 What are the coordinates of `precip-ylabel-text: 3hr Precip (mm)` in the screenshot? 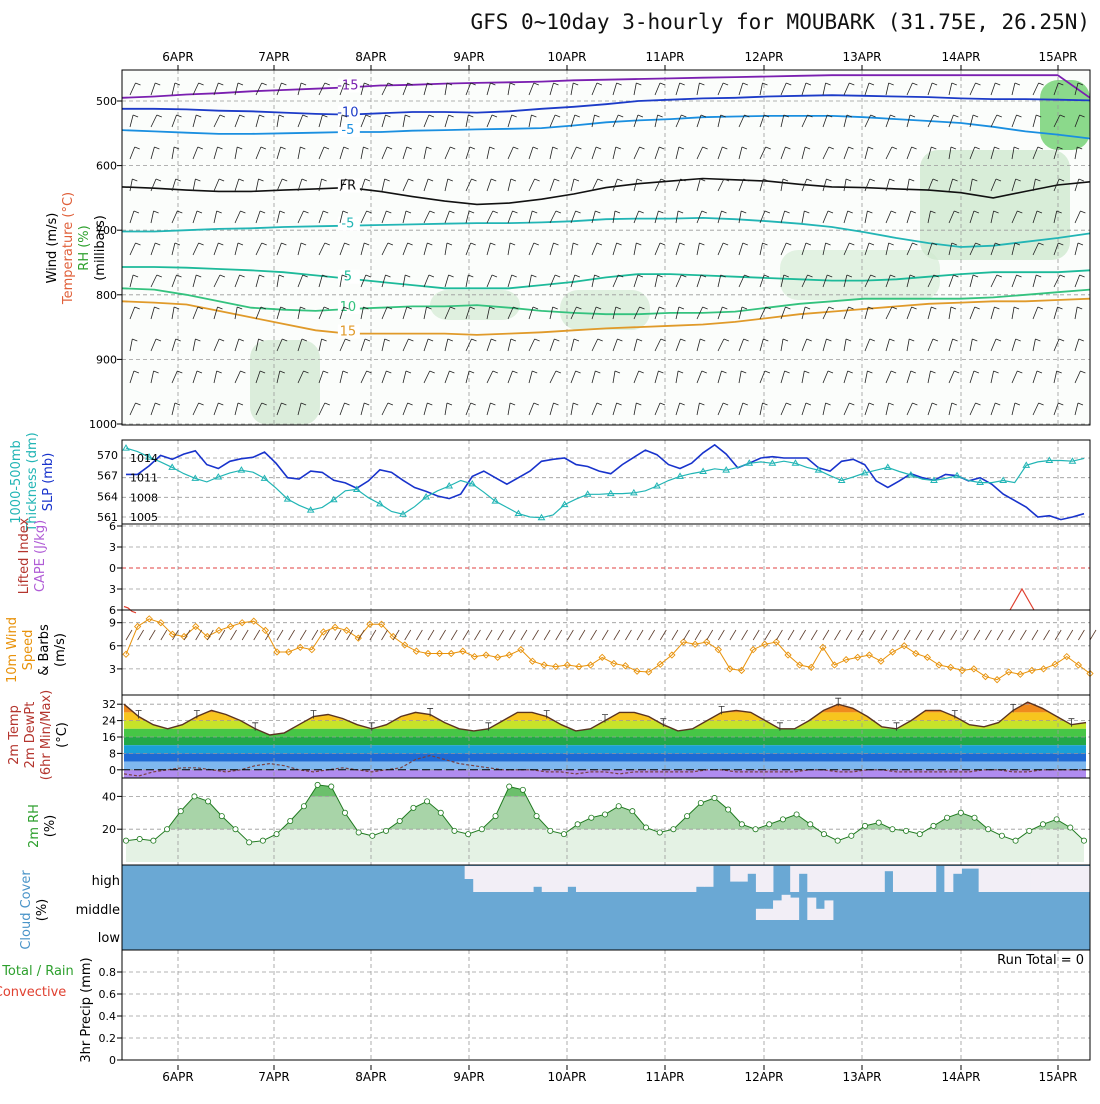 It's located at (86, 1009).